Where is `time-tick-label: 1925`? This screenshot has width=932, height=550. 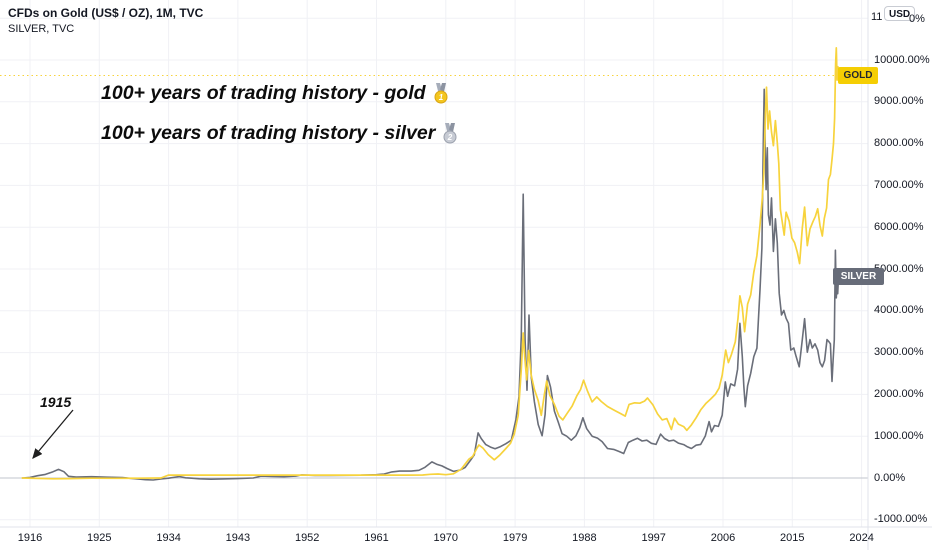 time-tick-label: 1925 is located at coordinates (99, 538).